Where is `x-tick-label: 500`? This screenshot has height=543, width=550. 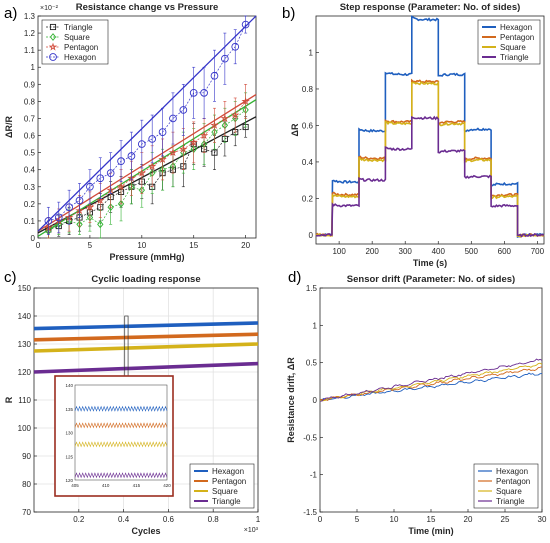
x-tick-label: 500 is located at coordinates (472, 251).